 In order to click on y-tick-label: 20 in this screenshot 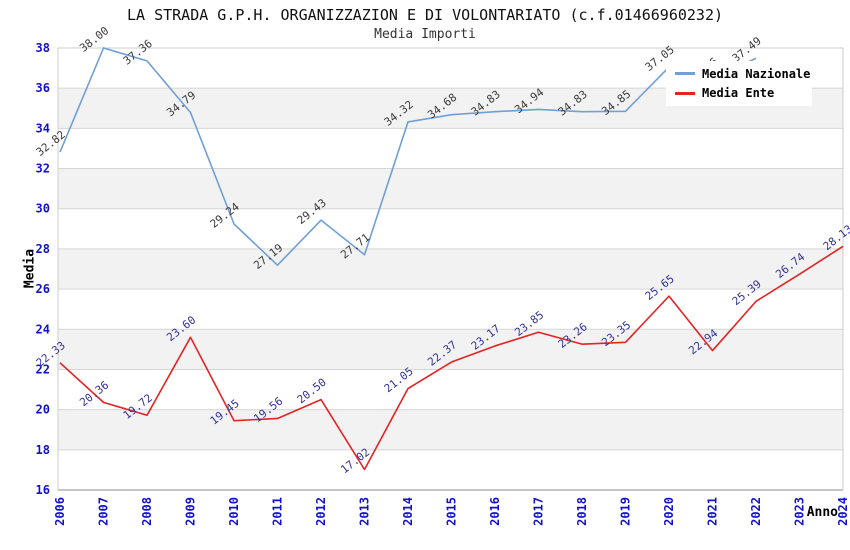, I will do `click(43, 410)`.